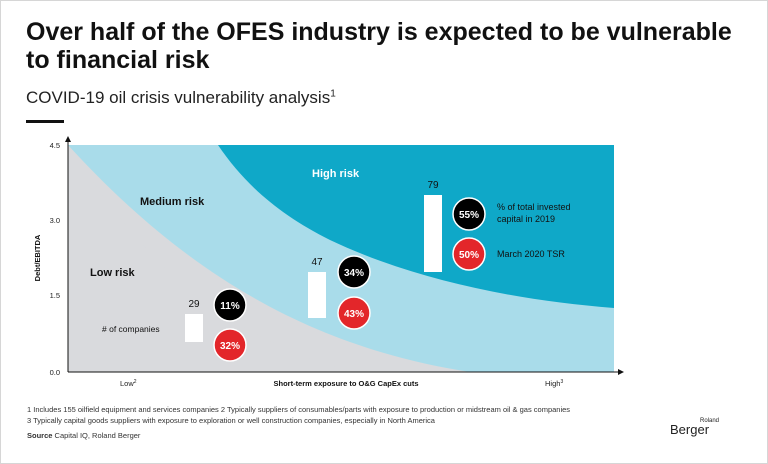  Describe the element at coordinates (113, 273) in the screenshot. I see `low-risk-label: Low risk` at that location.